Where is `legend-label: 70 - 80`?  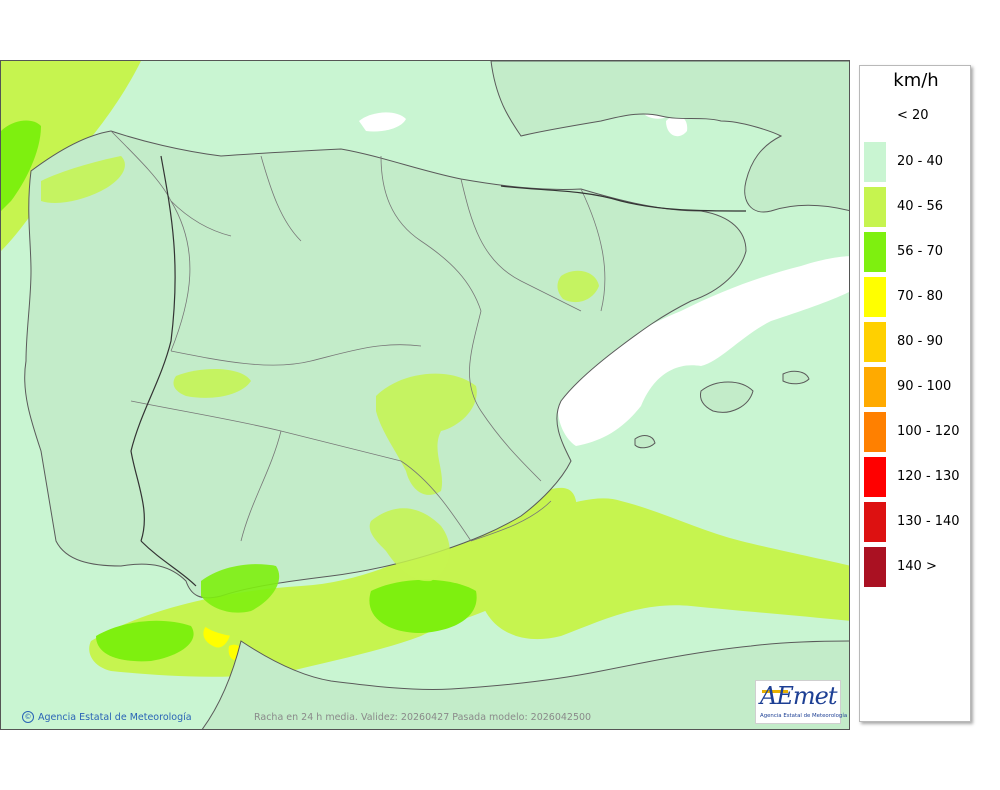 legend-label: 70 - 80 is located at coordinates (920, 296).